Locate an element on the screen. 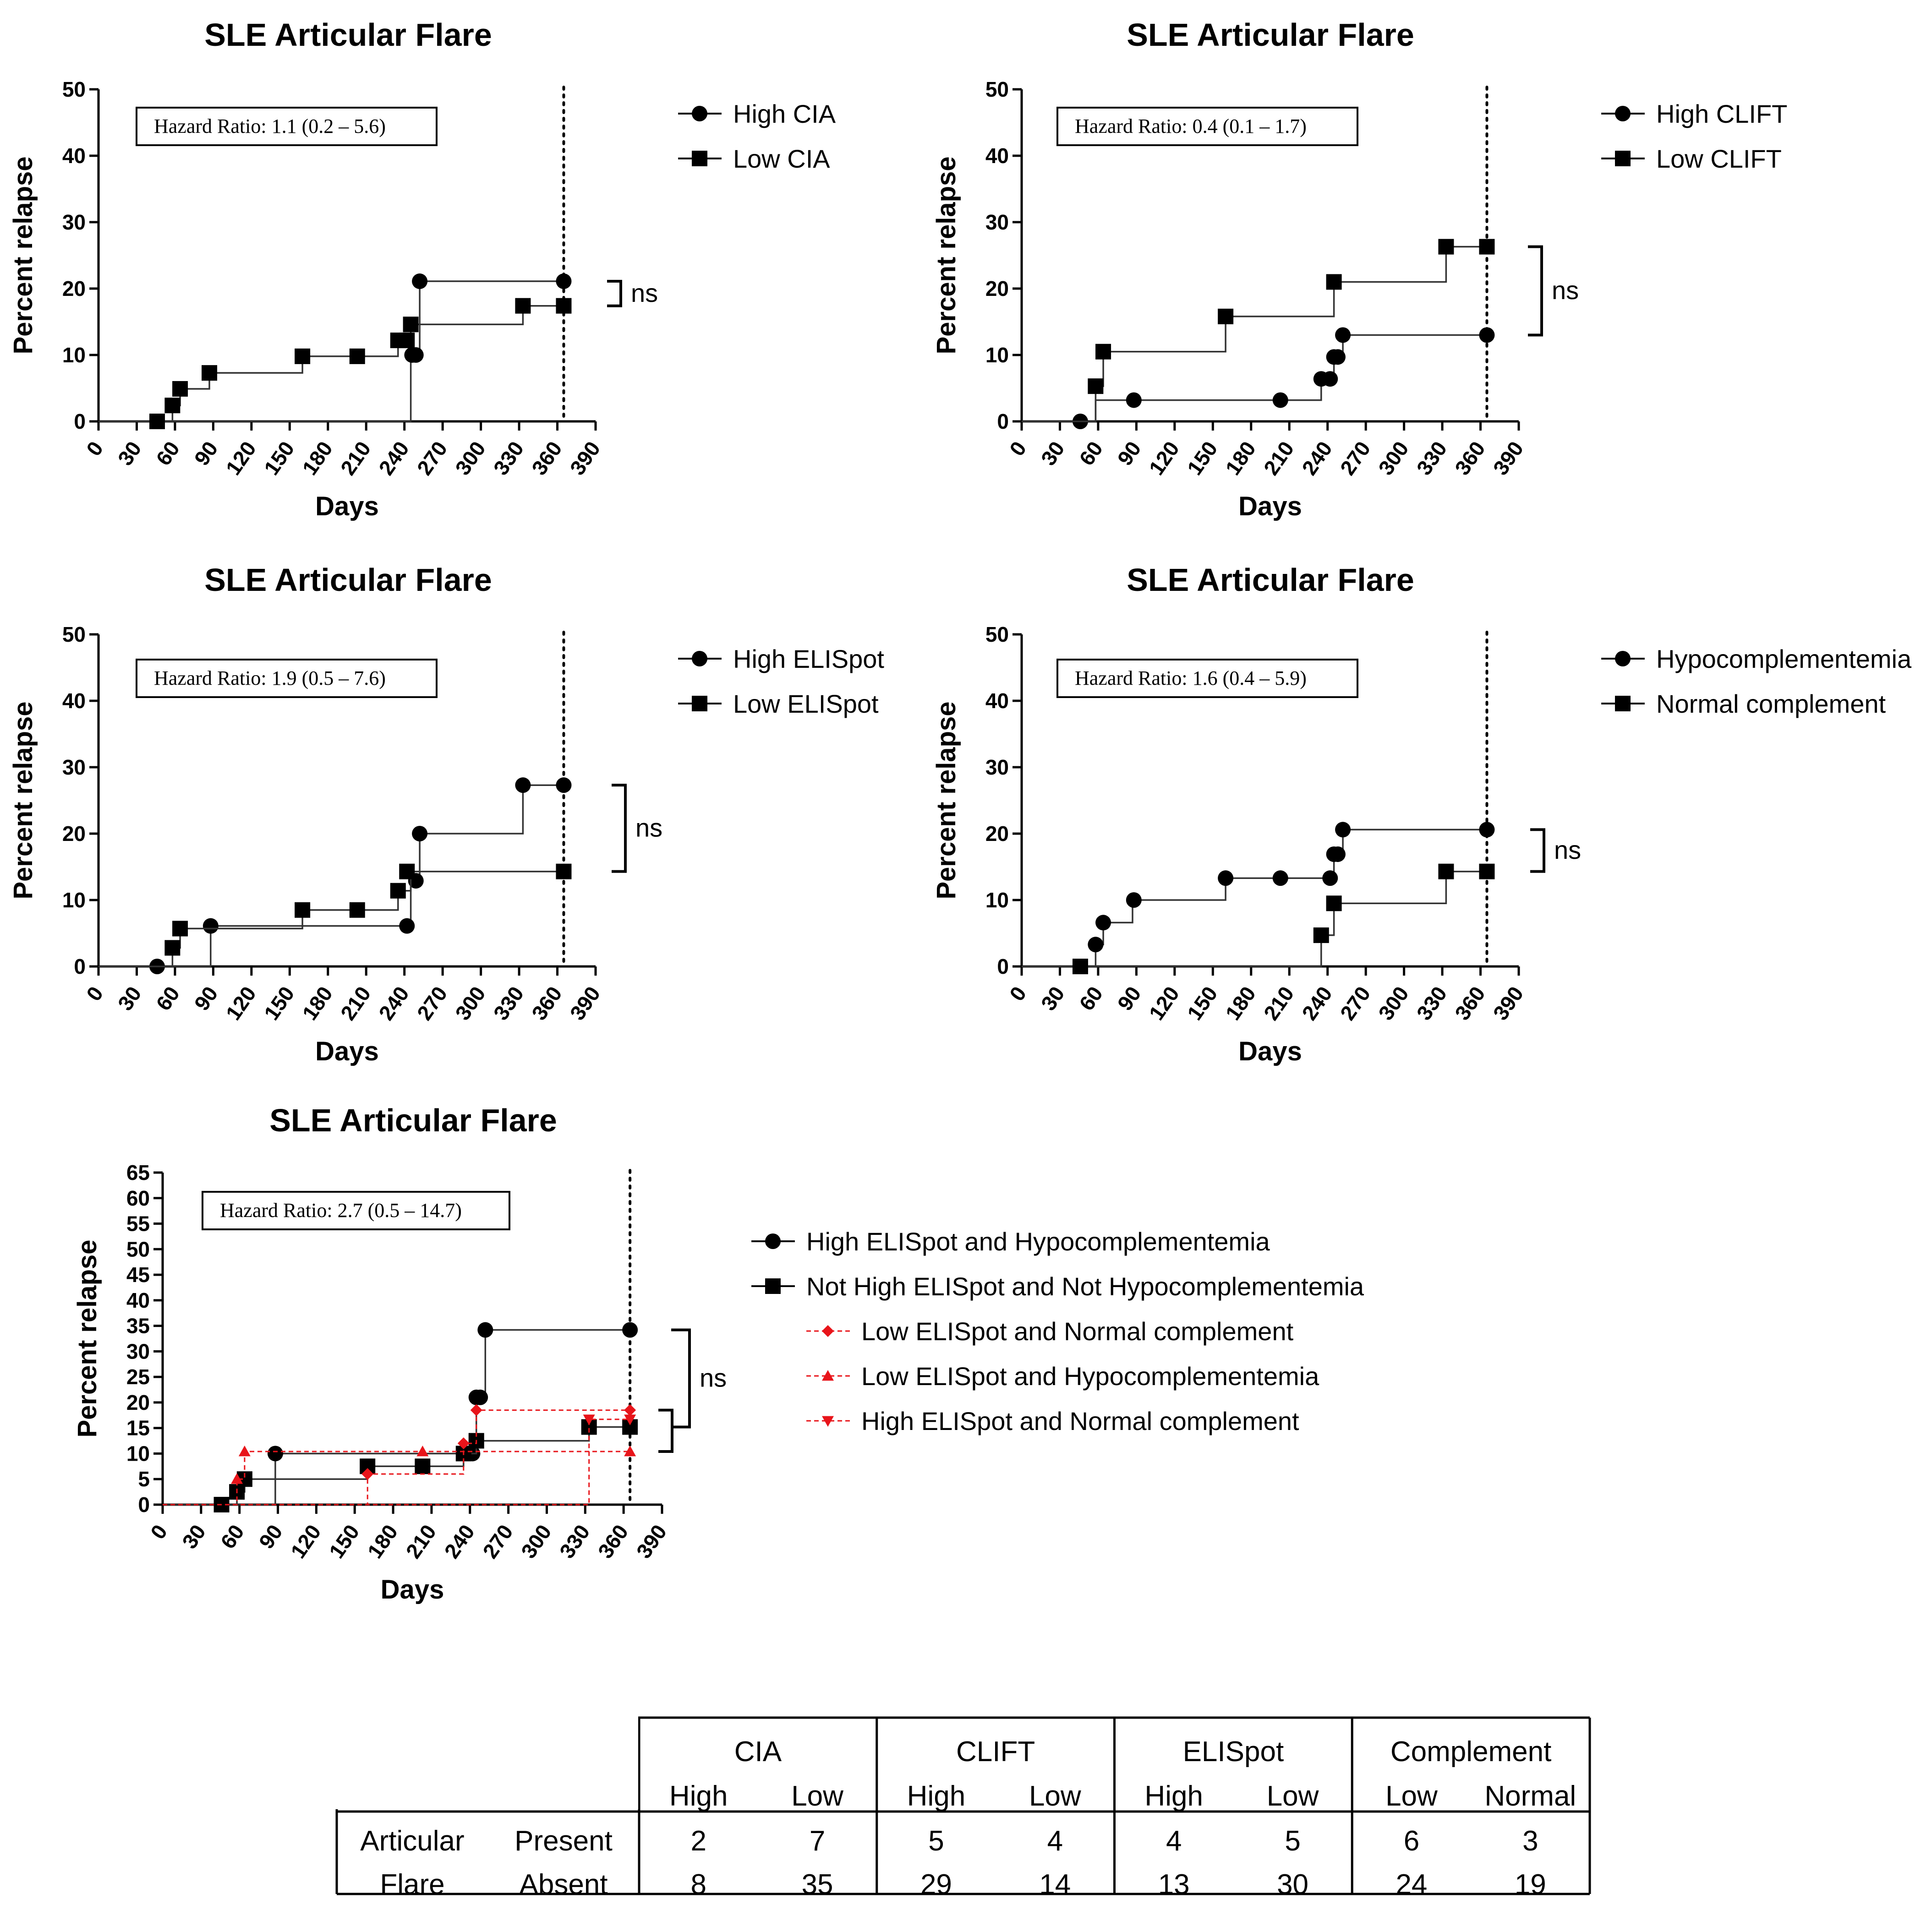 This screenshot has width=1932, height=1910. legend-entry: Low CIA is located at coordinates (754, 158).